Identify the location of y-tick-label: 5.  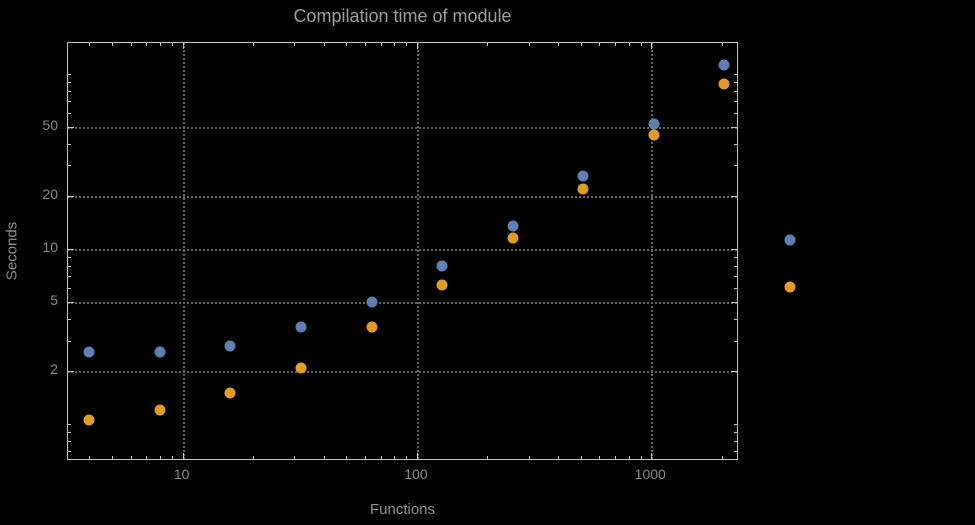
(54, 299).